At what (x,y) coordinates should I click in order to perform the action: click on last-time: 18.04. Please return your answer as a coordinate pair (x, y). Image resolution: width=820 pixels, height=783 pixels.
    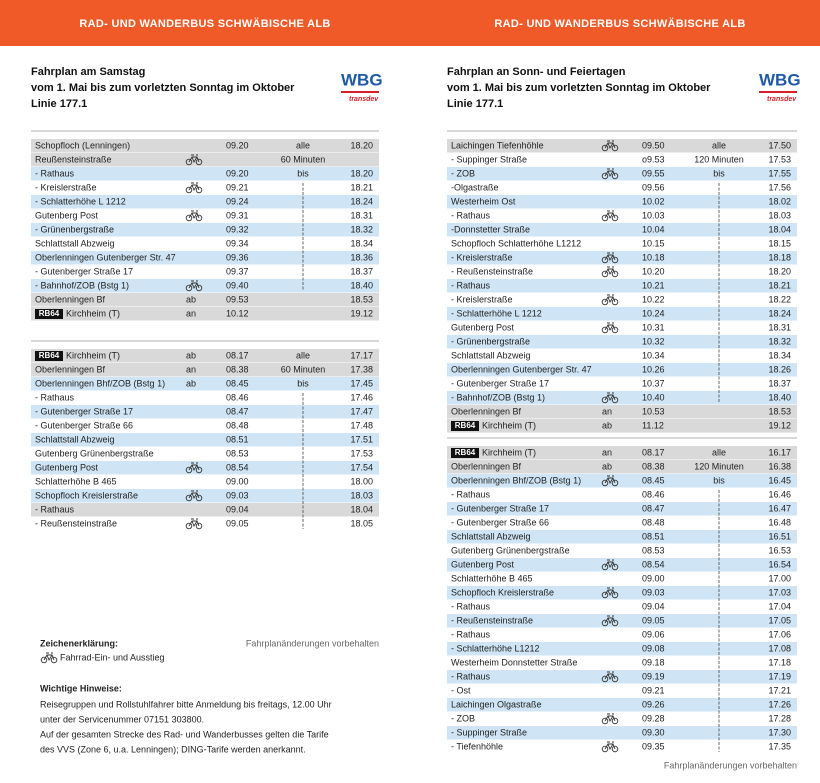
    Looking at the image, I should click on (361, 509).